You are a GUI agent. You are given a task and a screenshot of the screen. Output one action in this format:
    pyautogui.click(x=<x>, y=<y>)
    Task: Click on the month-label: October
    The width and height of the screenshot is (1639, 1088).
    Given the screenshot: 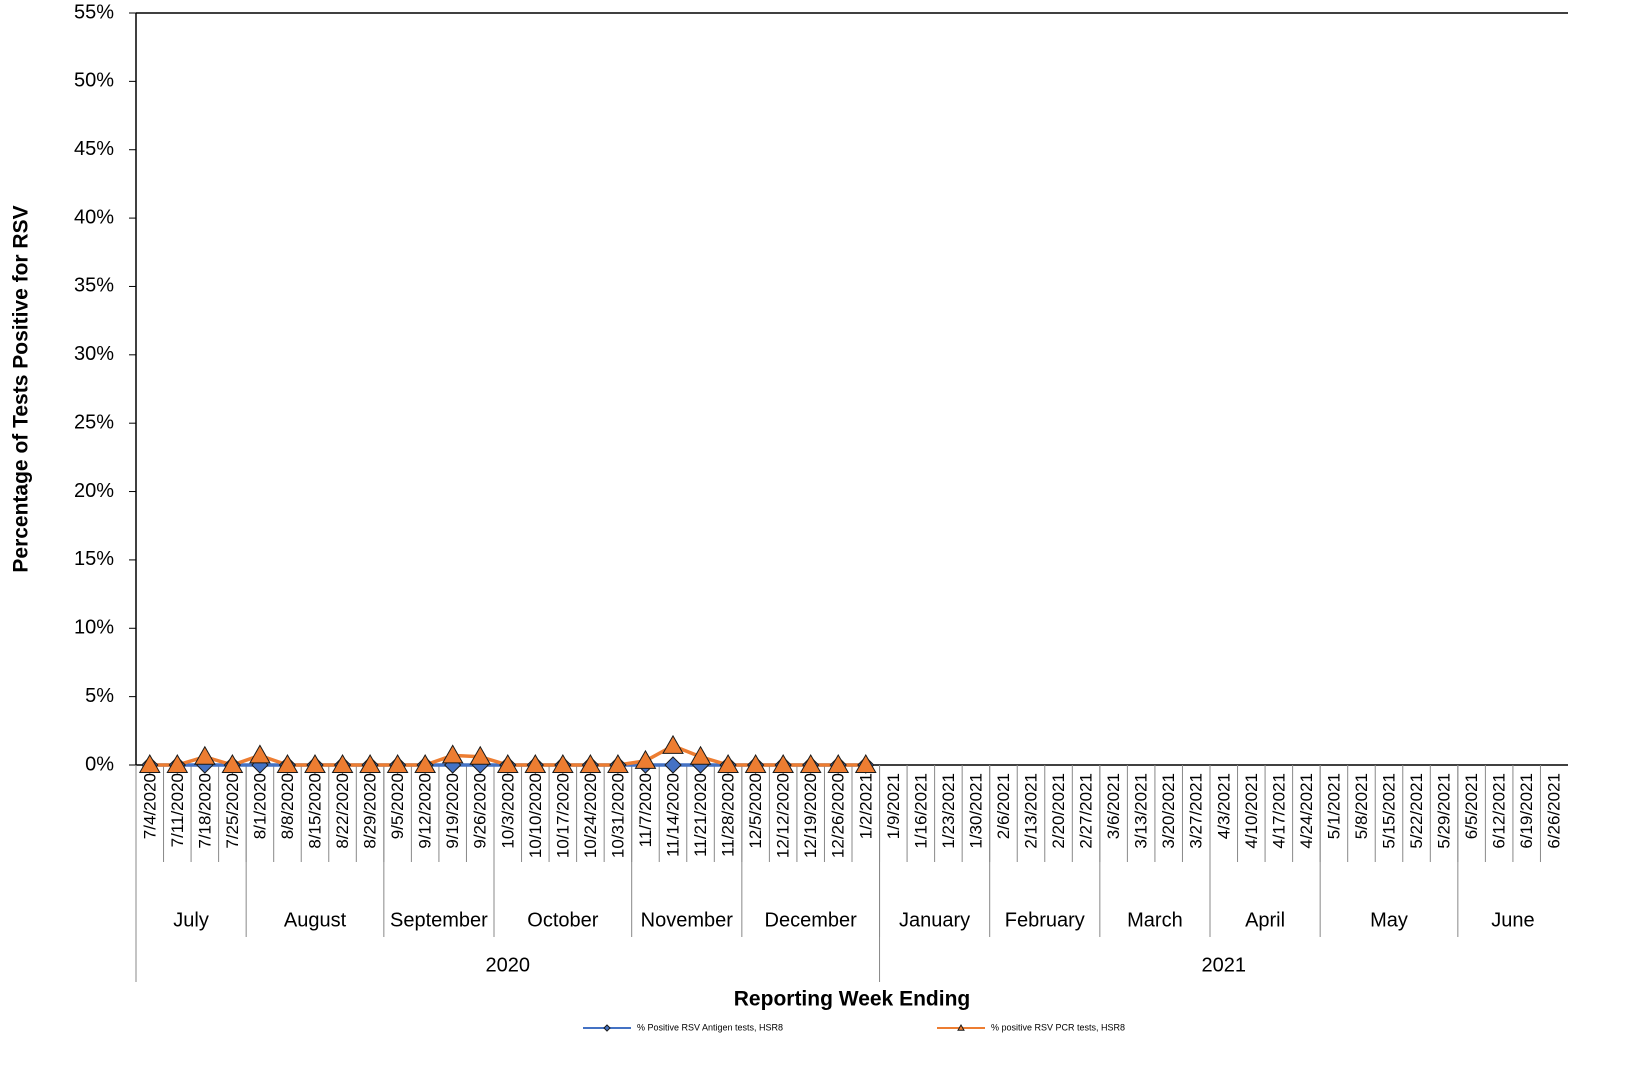 What is the action you would take?
    pyautogui.click(x=562, y=920)
    